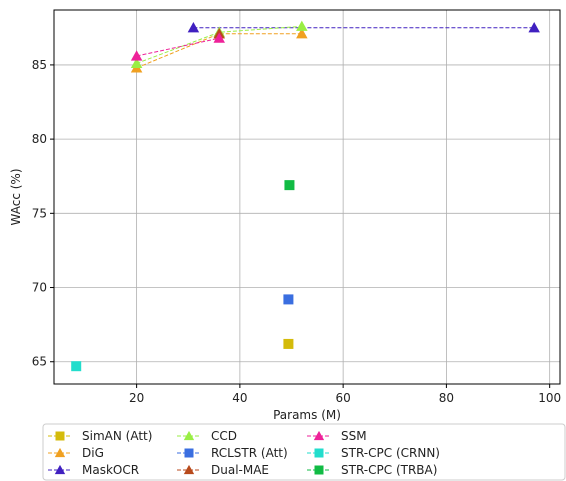 The image size is (566, 481). I want to click on x-axis-ticks: 20 40 60 80 100, so click(345, 394).